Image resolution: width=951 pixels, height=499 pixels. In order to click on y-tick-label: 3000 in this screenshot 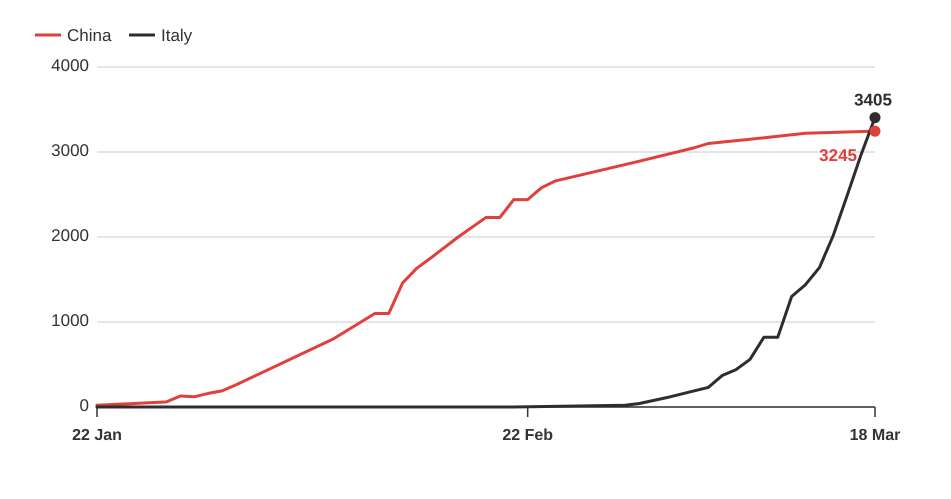, I will do `click(70, 150)`.